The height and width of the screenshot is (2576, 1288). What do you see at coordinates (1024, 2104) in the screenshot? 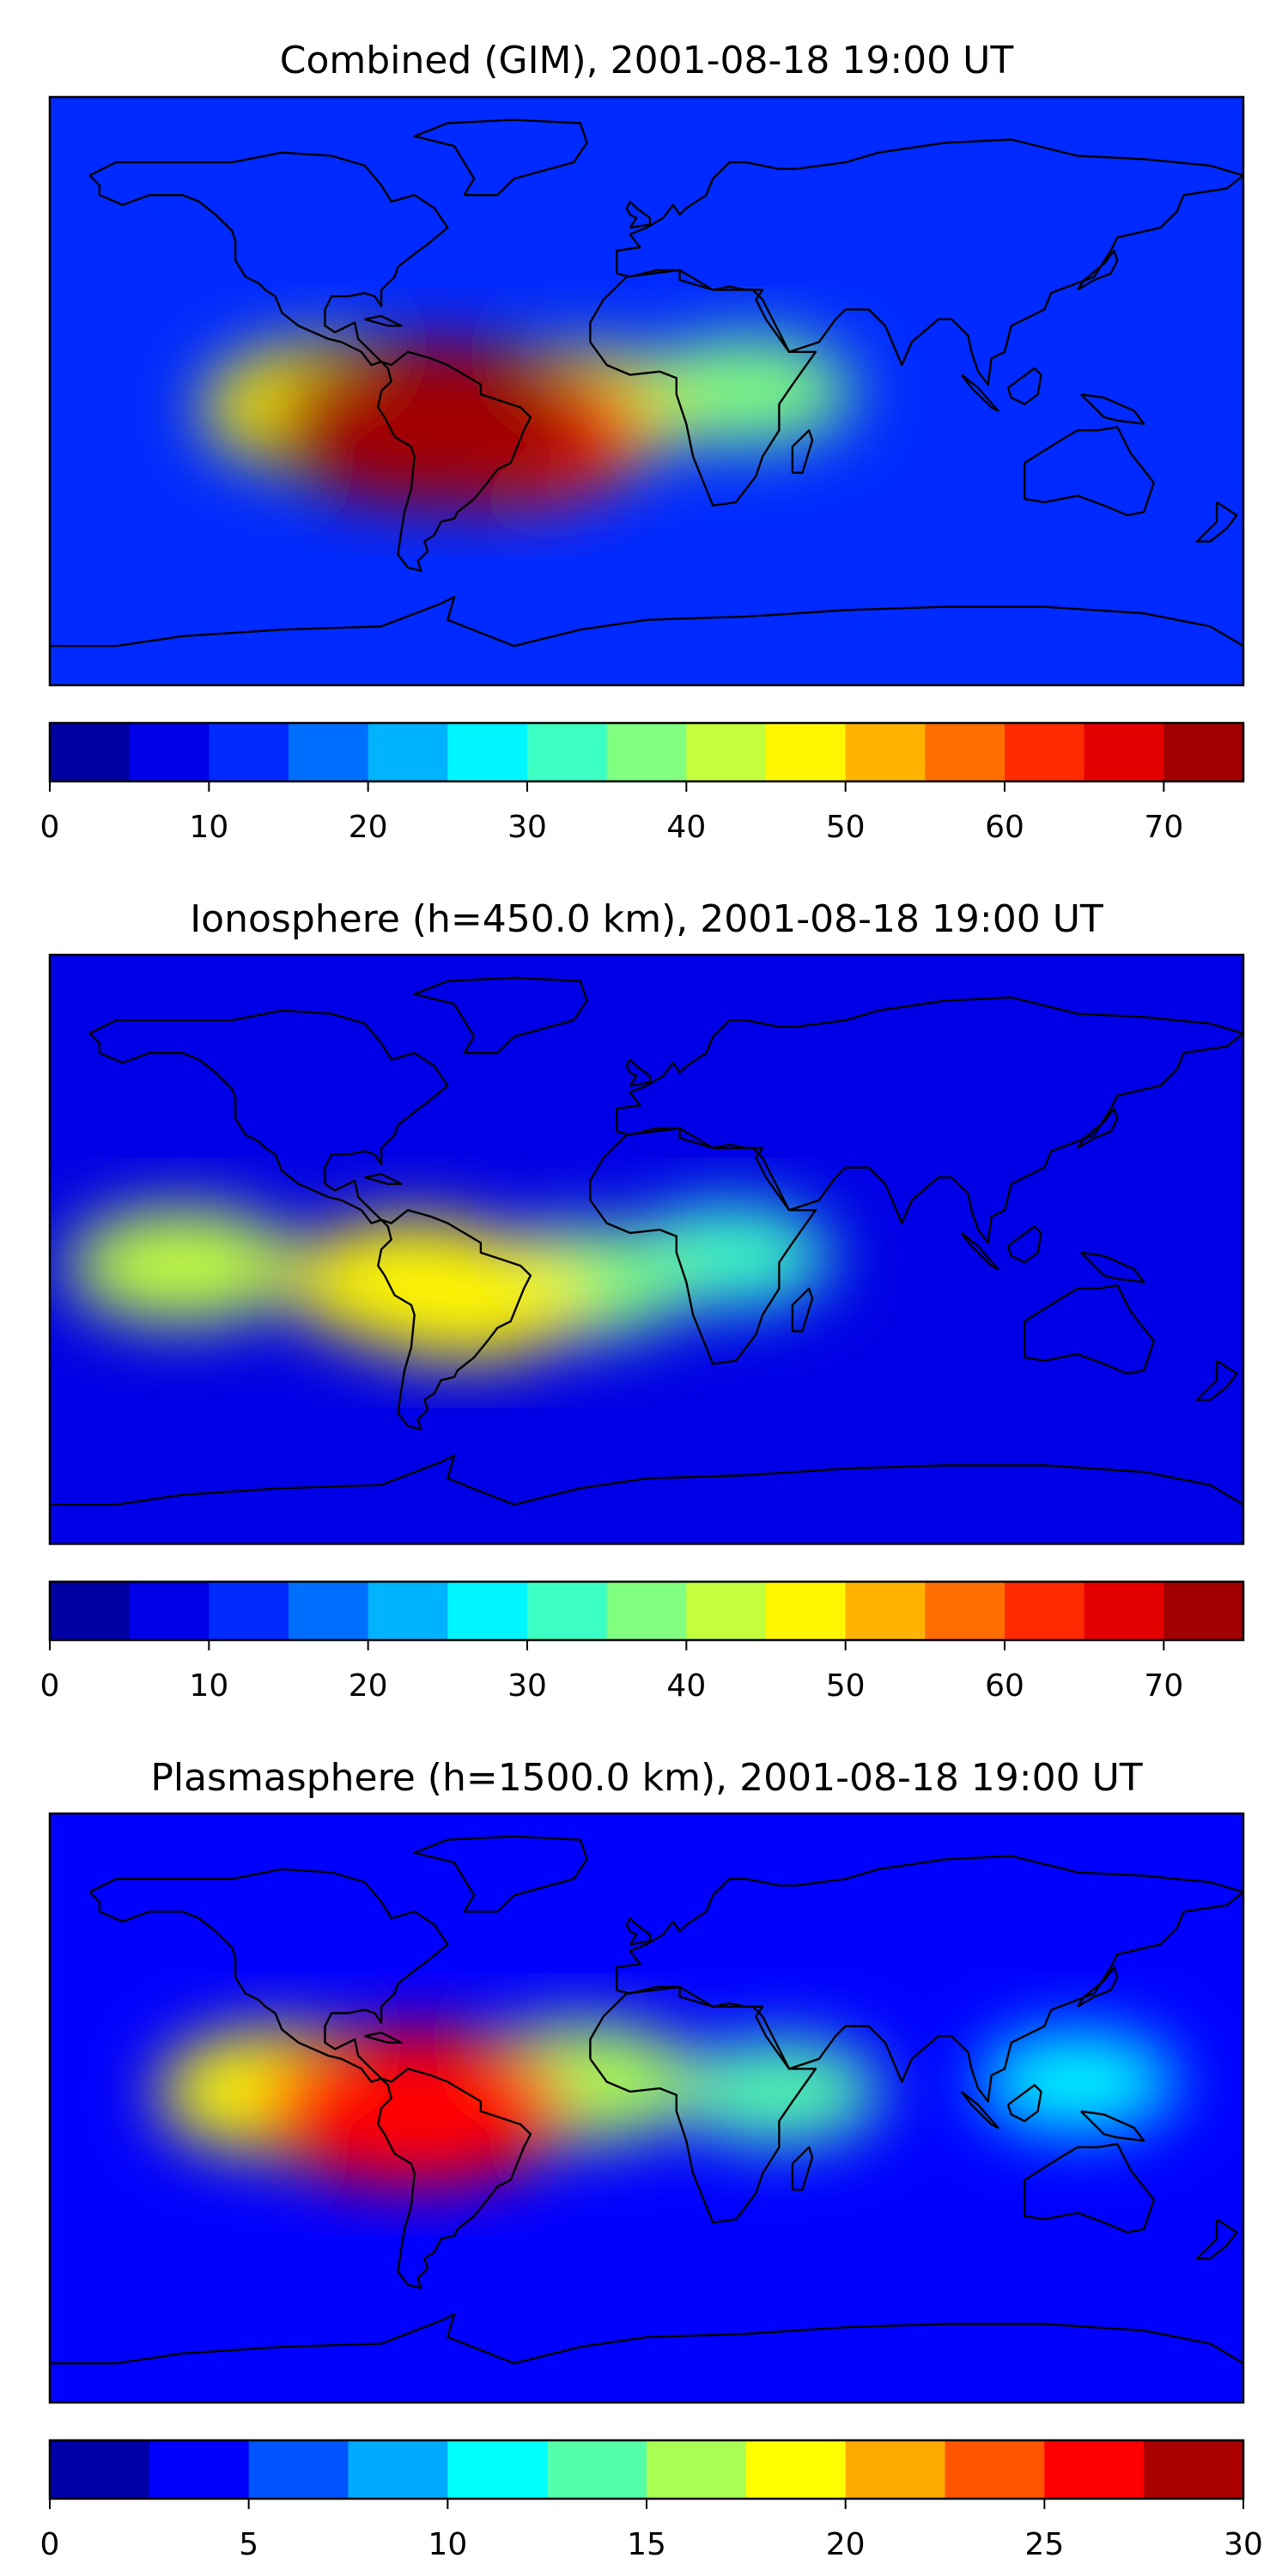
I see `coastline-borneo` at bounding box center [1024, 2104].